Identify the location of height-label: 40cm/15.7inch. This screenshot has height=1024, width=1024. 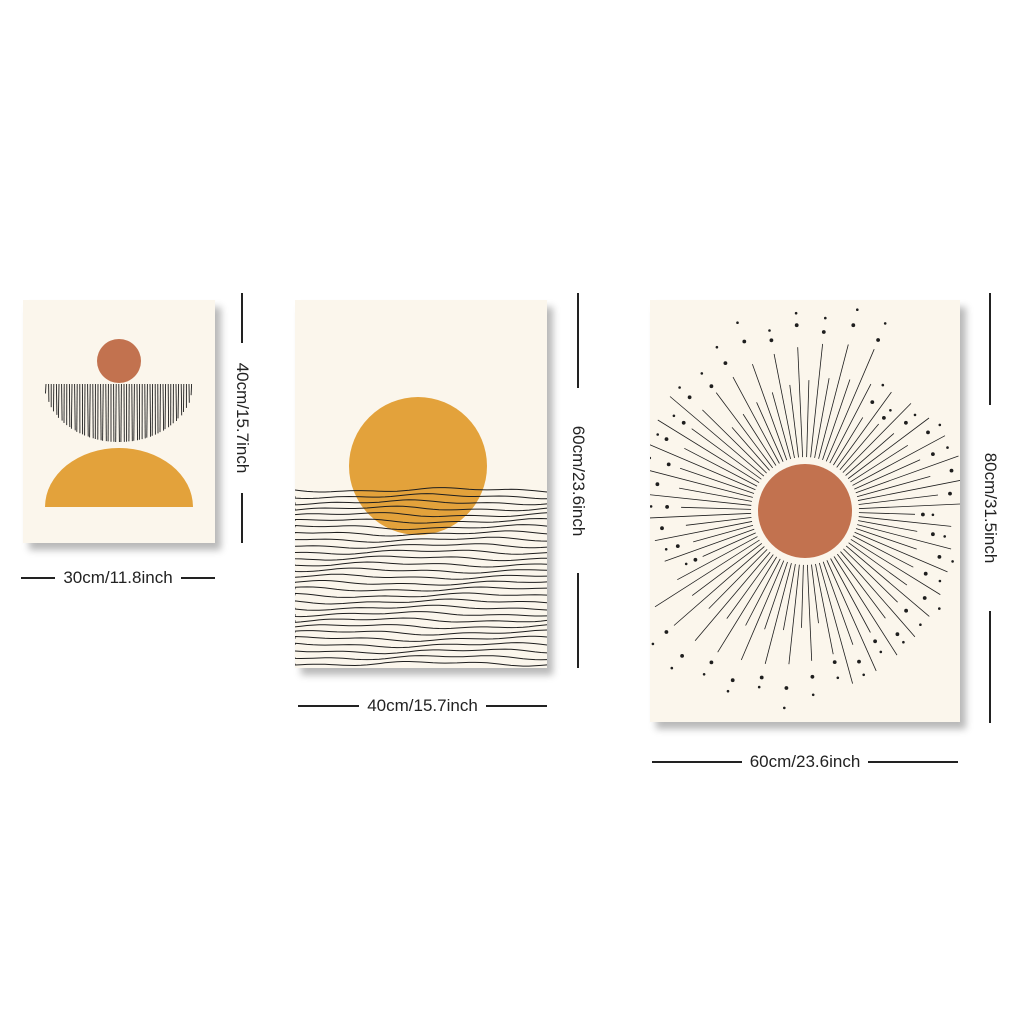
(242, 418).